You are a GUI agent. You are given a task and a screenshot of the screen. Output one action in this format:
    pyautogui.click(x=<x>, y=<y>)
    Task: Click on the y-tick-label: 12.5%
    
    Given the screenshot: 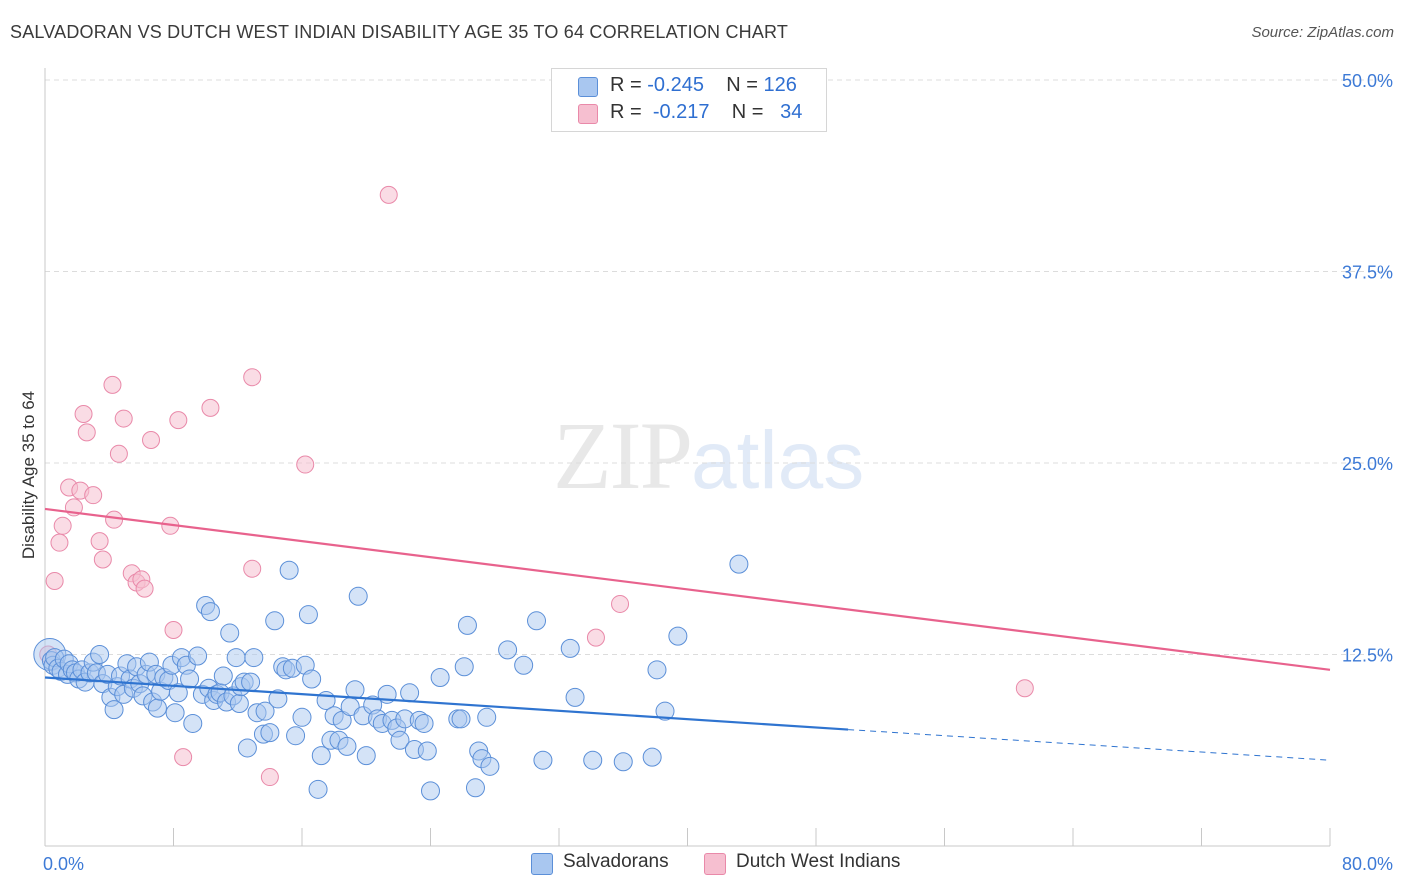 What is the action you would take?
    pyautogui.click(x=1367, y=656)
    